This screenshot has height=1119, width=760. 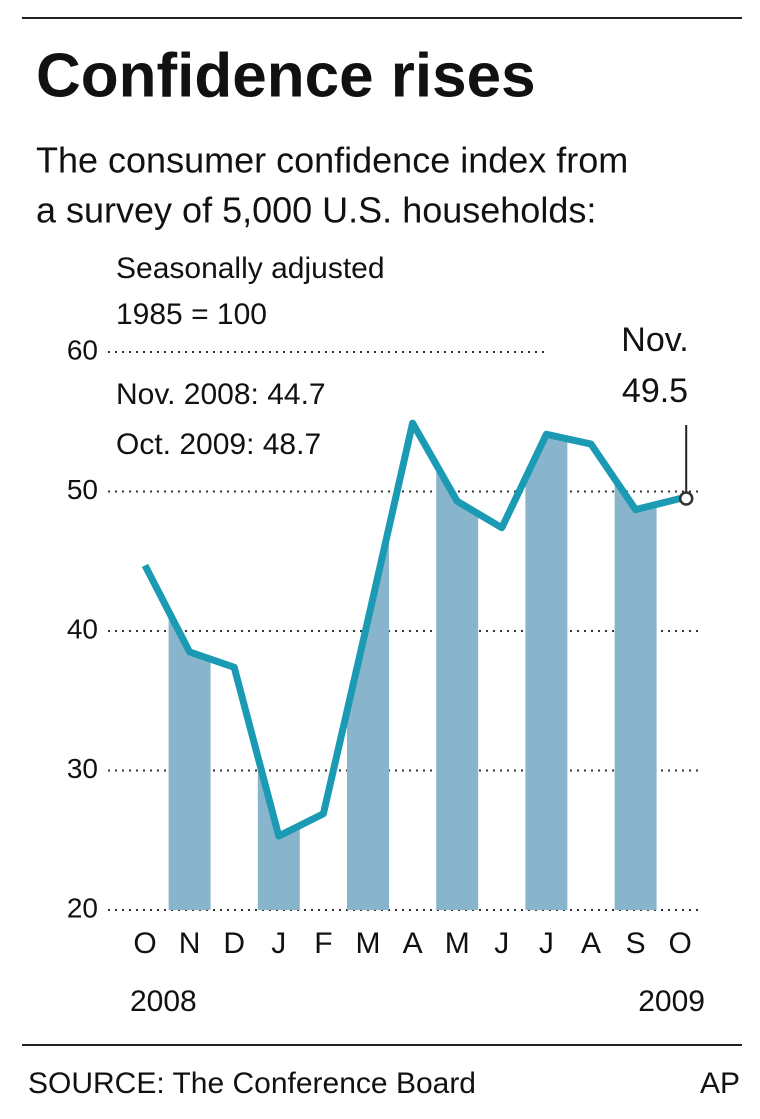 What do you see at coordinates (234, 943) in the screenshot?
I see `x-tick-label: D` at bounding box center [234, 943].